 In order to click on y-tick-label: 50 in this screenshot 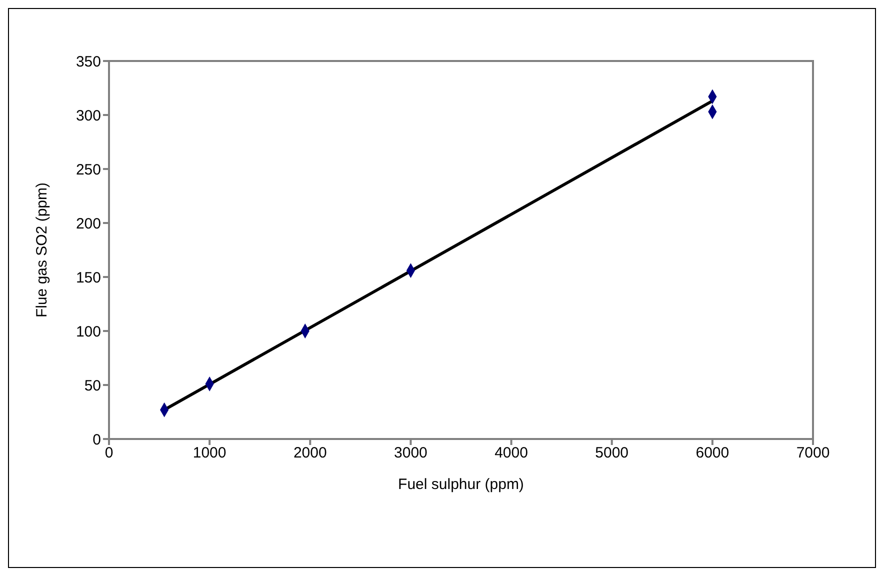, I will do `click(92, 385)`.